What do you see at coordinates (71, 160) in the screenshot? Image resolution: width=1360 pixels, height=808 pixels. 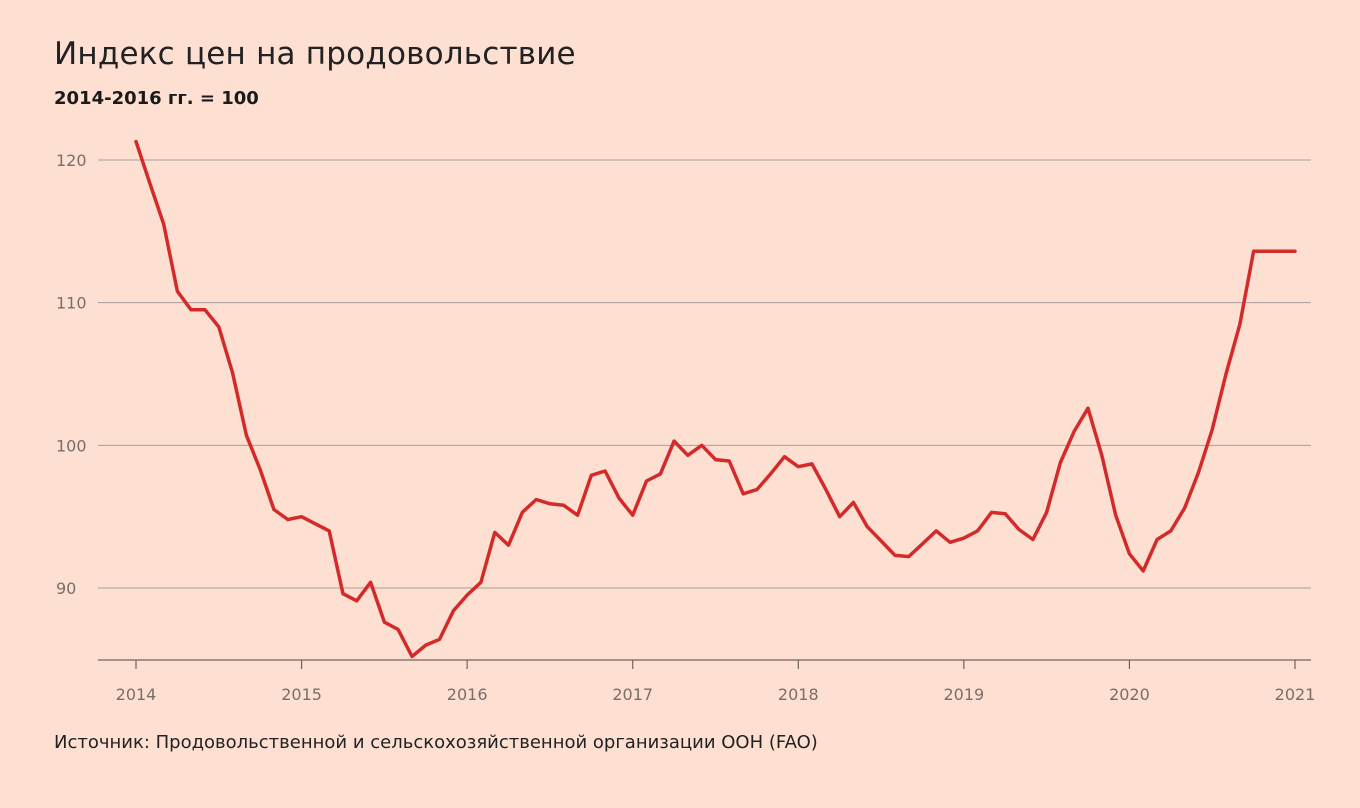 I see `y-tick-label: 120` at bounding box center [71, 160].